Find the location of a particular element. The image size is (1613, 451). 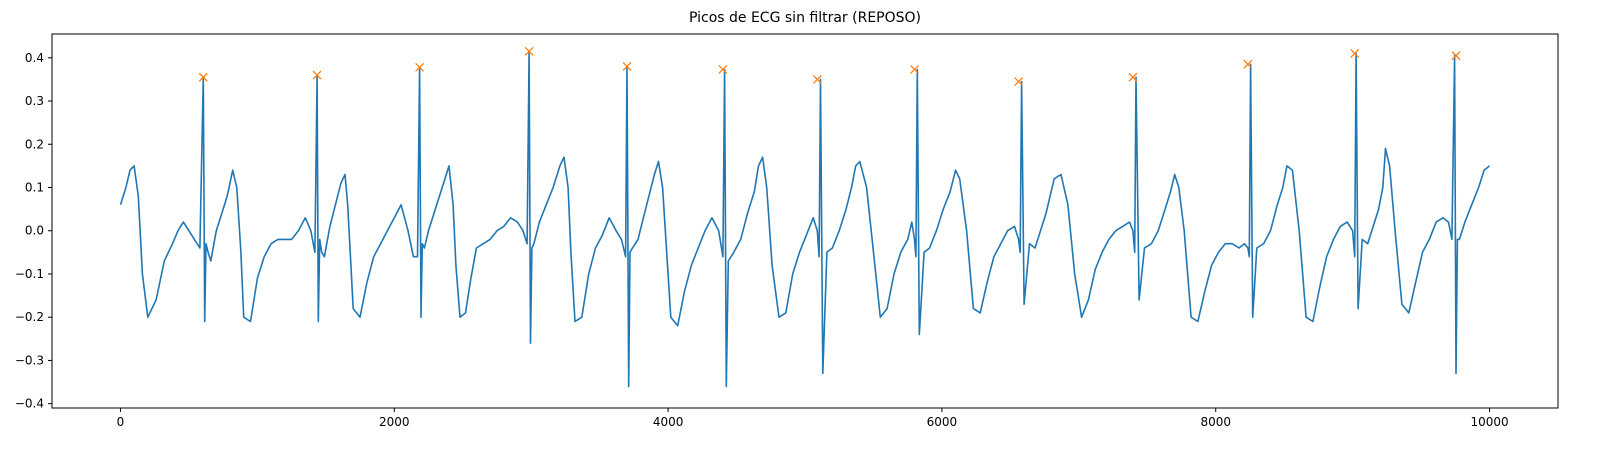

x-tick-label: 8000 is located at coordinates (1215, 422).